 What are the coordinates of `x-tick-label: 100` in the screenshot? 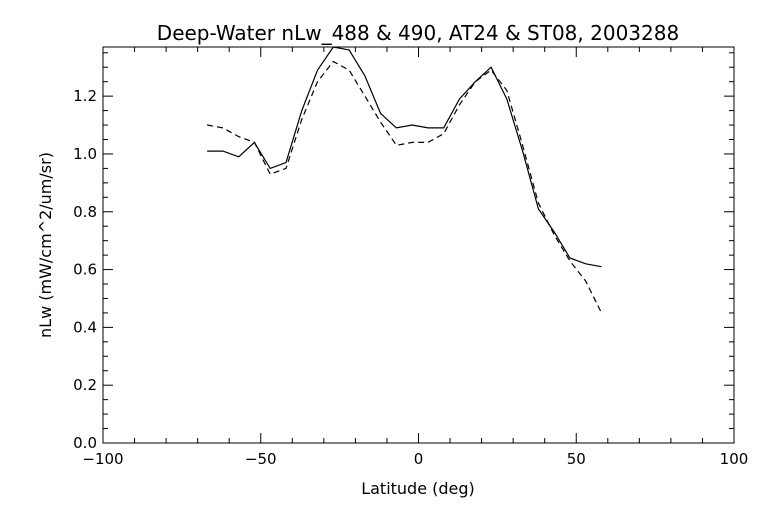 It's located at (734, 459).